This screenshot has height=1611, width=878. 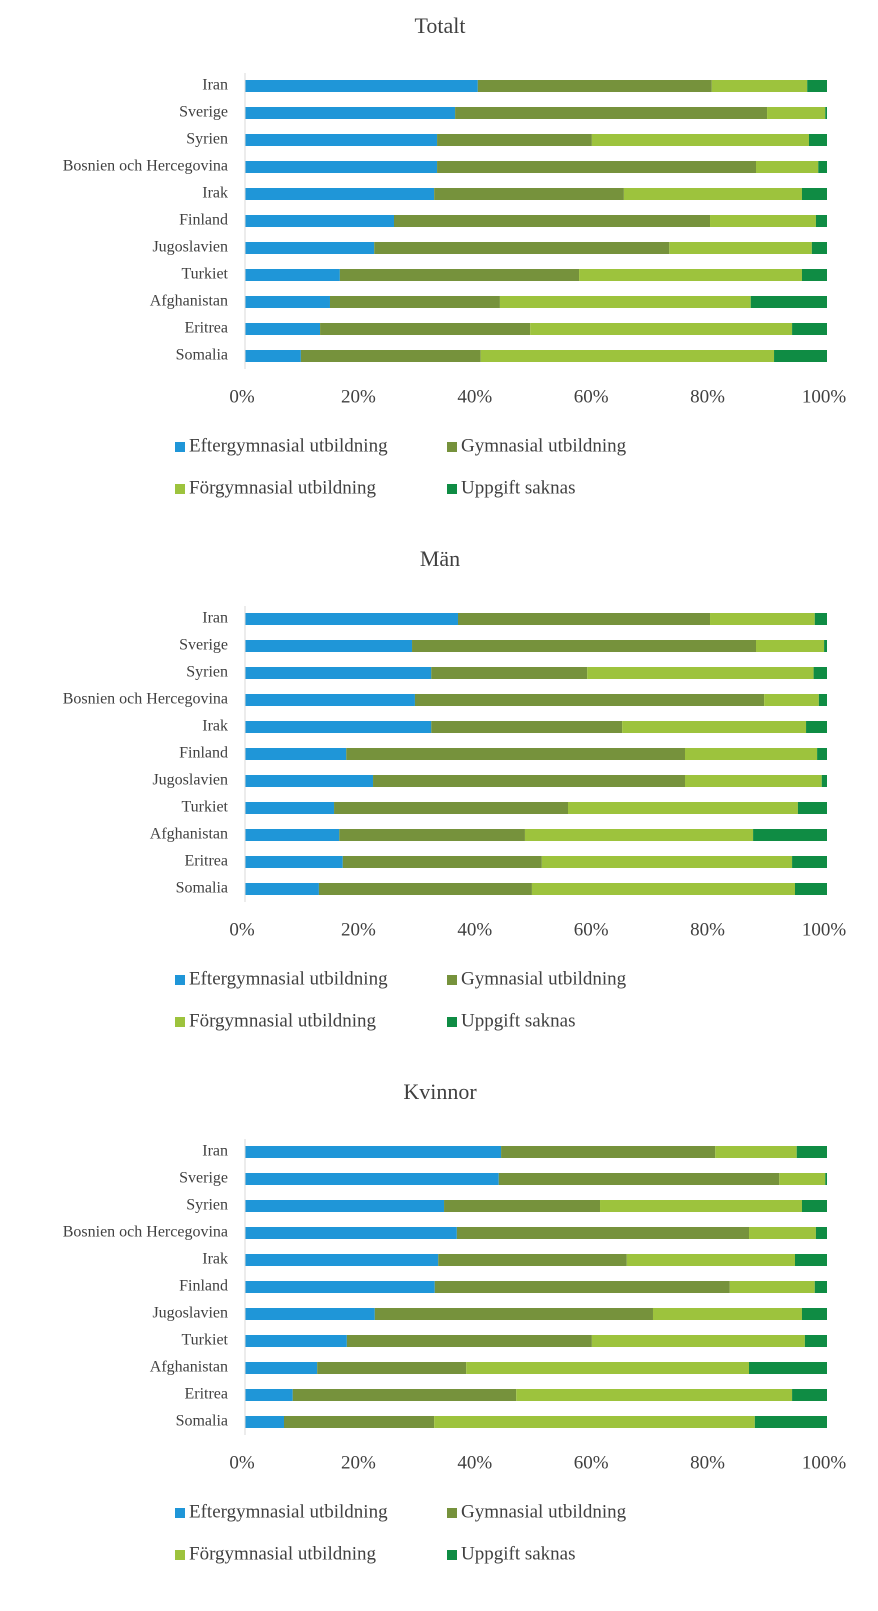 What do you see at coordinates (439, 25) in the screenshot?
I see `chart-title: Totalt` at bounding box center [439, 25].